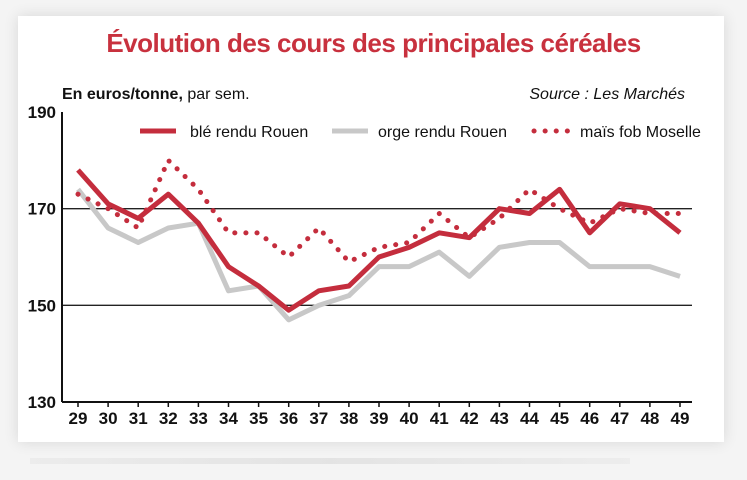 Image resolution: width=747 pixels, height=480 pixels. What do you see at coordinates (138, 418) in the screenshot?
I see `x-tick-label-31: 31` at bounding box center [138, 418].